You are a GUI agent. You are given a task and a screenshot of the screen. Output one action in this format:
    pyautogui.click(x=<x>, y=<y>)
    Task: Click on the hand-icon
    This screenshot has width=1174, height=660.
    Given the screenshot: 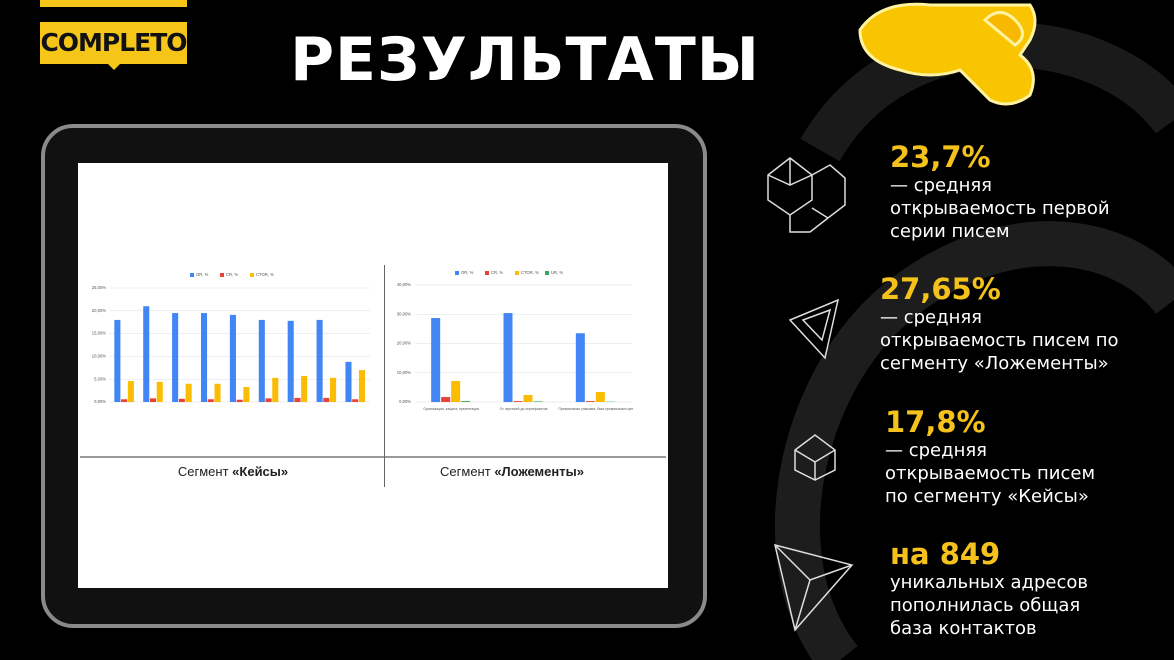 What is the action you would take?
    pyautogui.click(x=947, y=54)
    